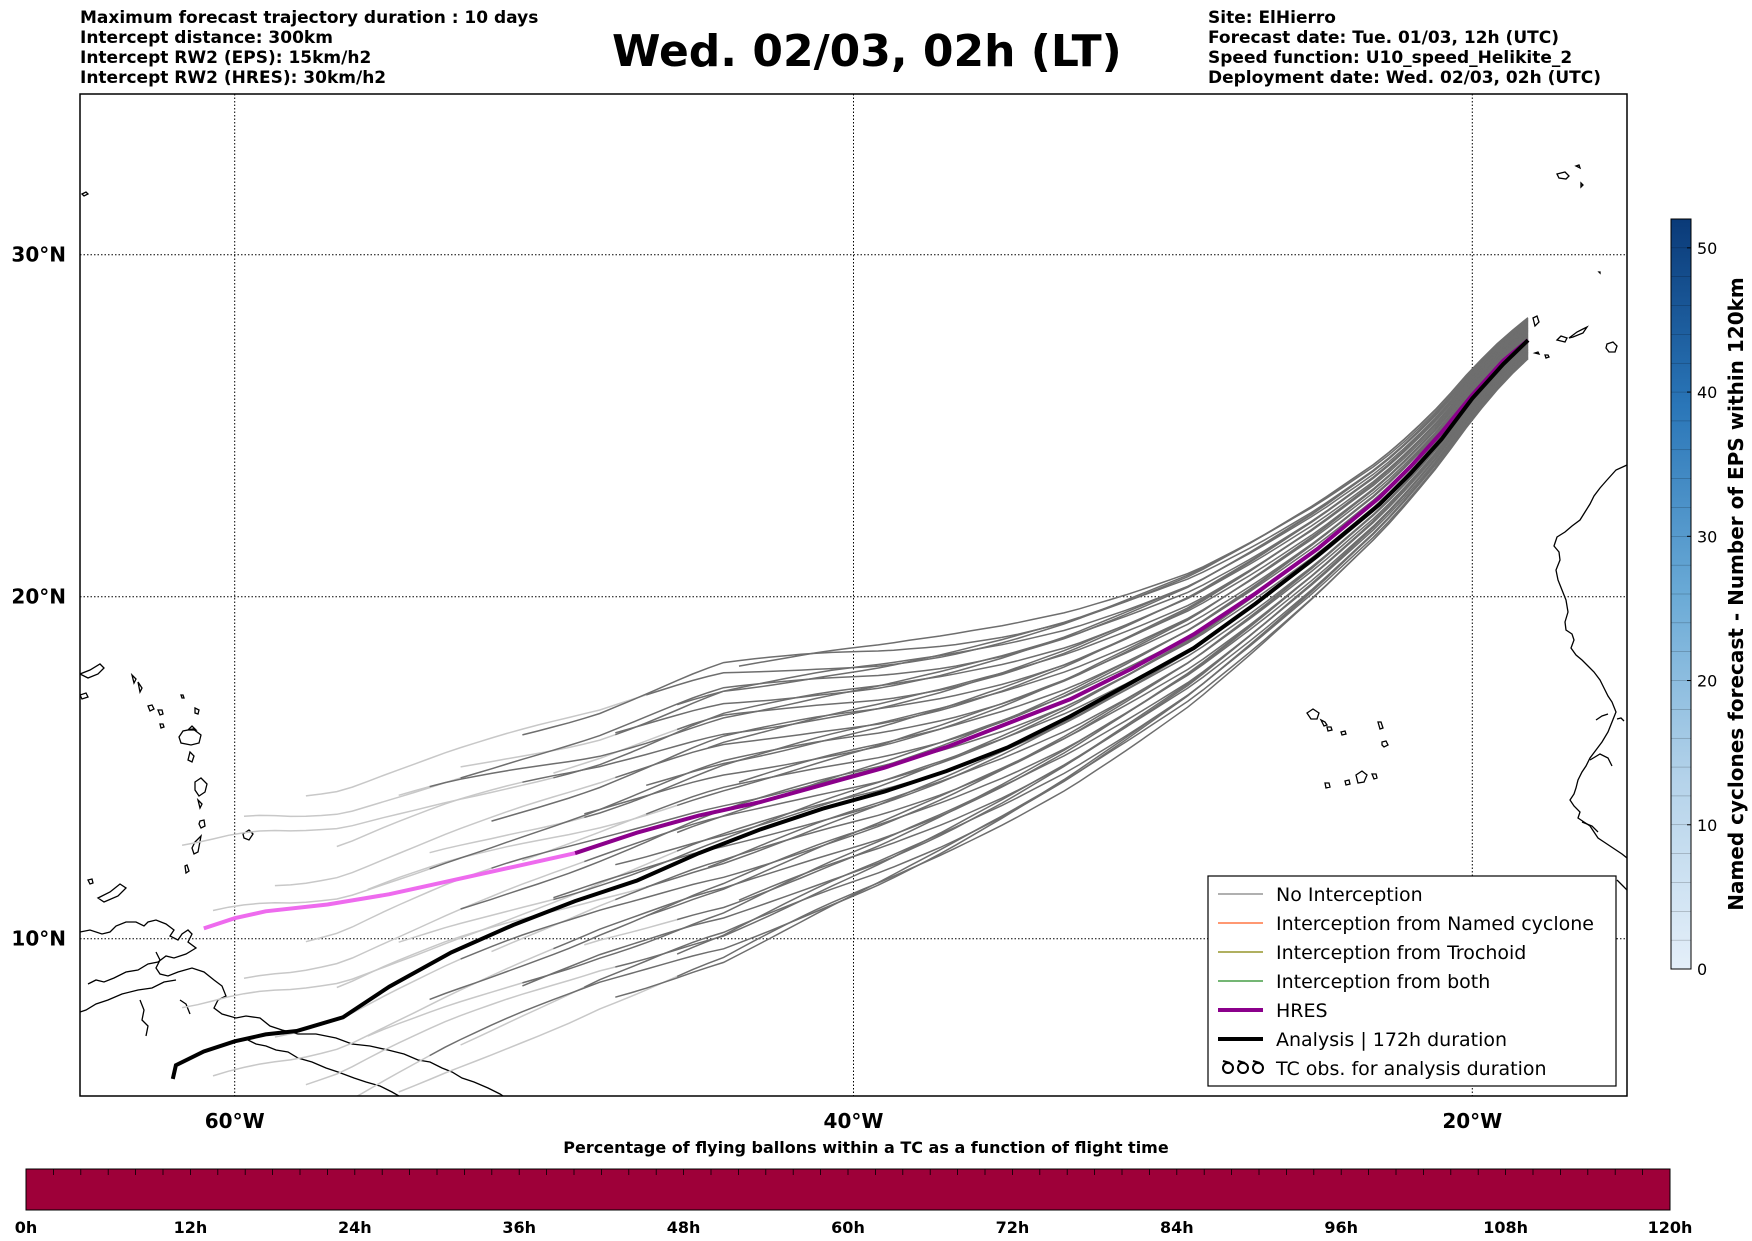  What do you see at coordinates (1391, 1040) in the screenshot?
I see `legend-label: Analysis | 172h duration` at bounding box center [1391, 1040].